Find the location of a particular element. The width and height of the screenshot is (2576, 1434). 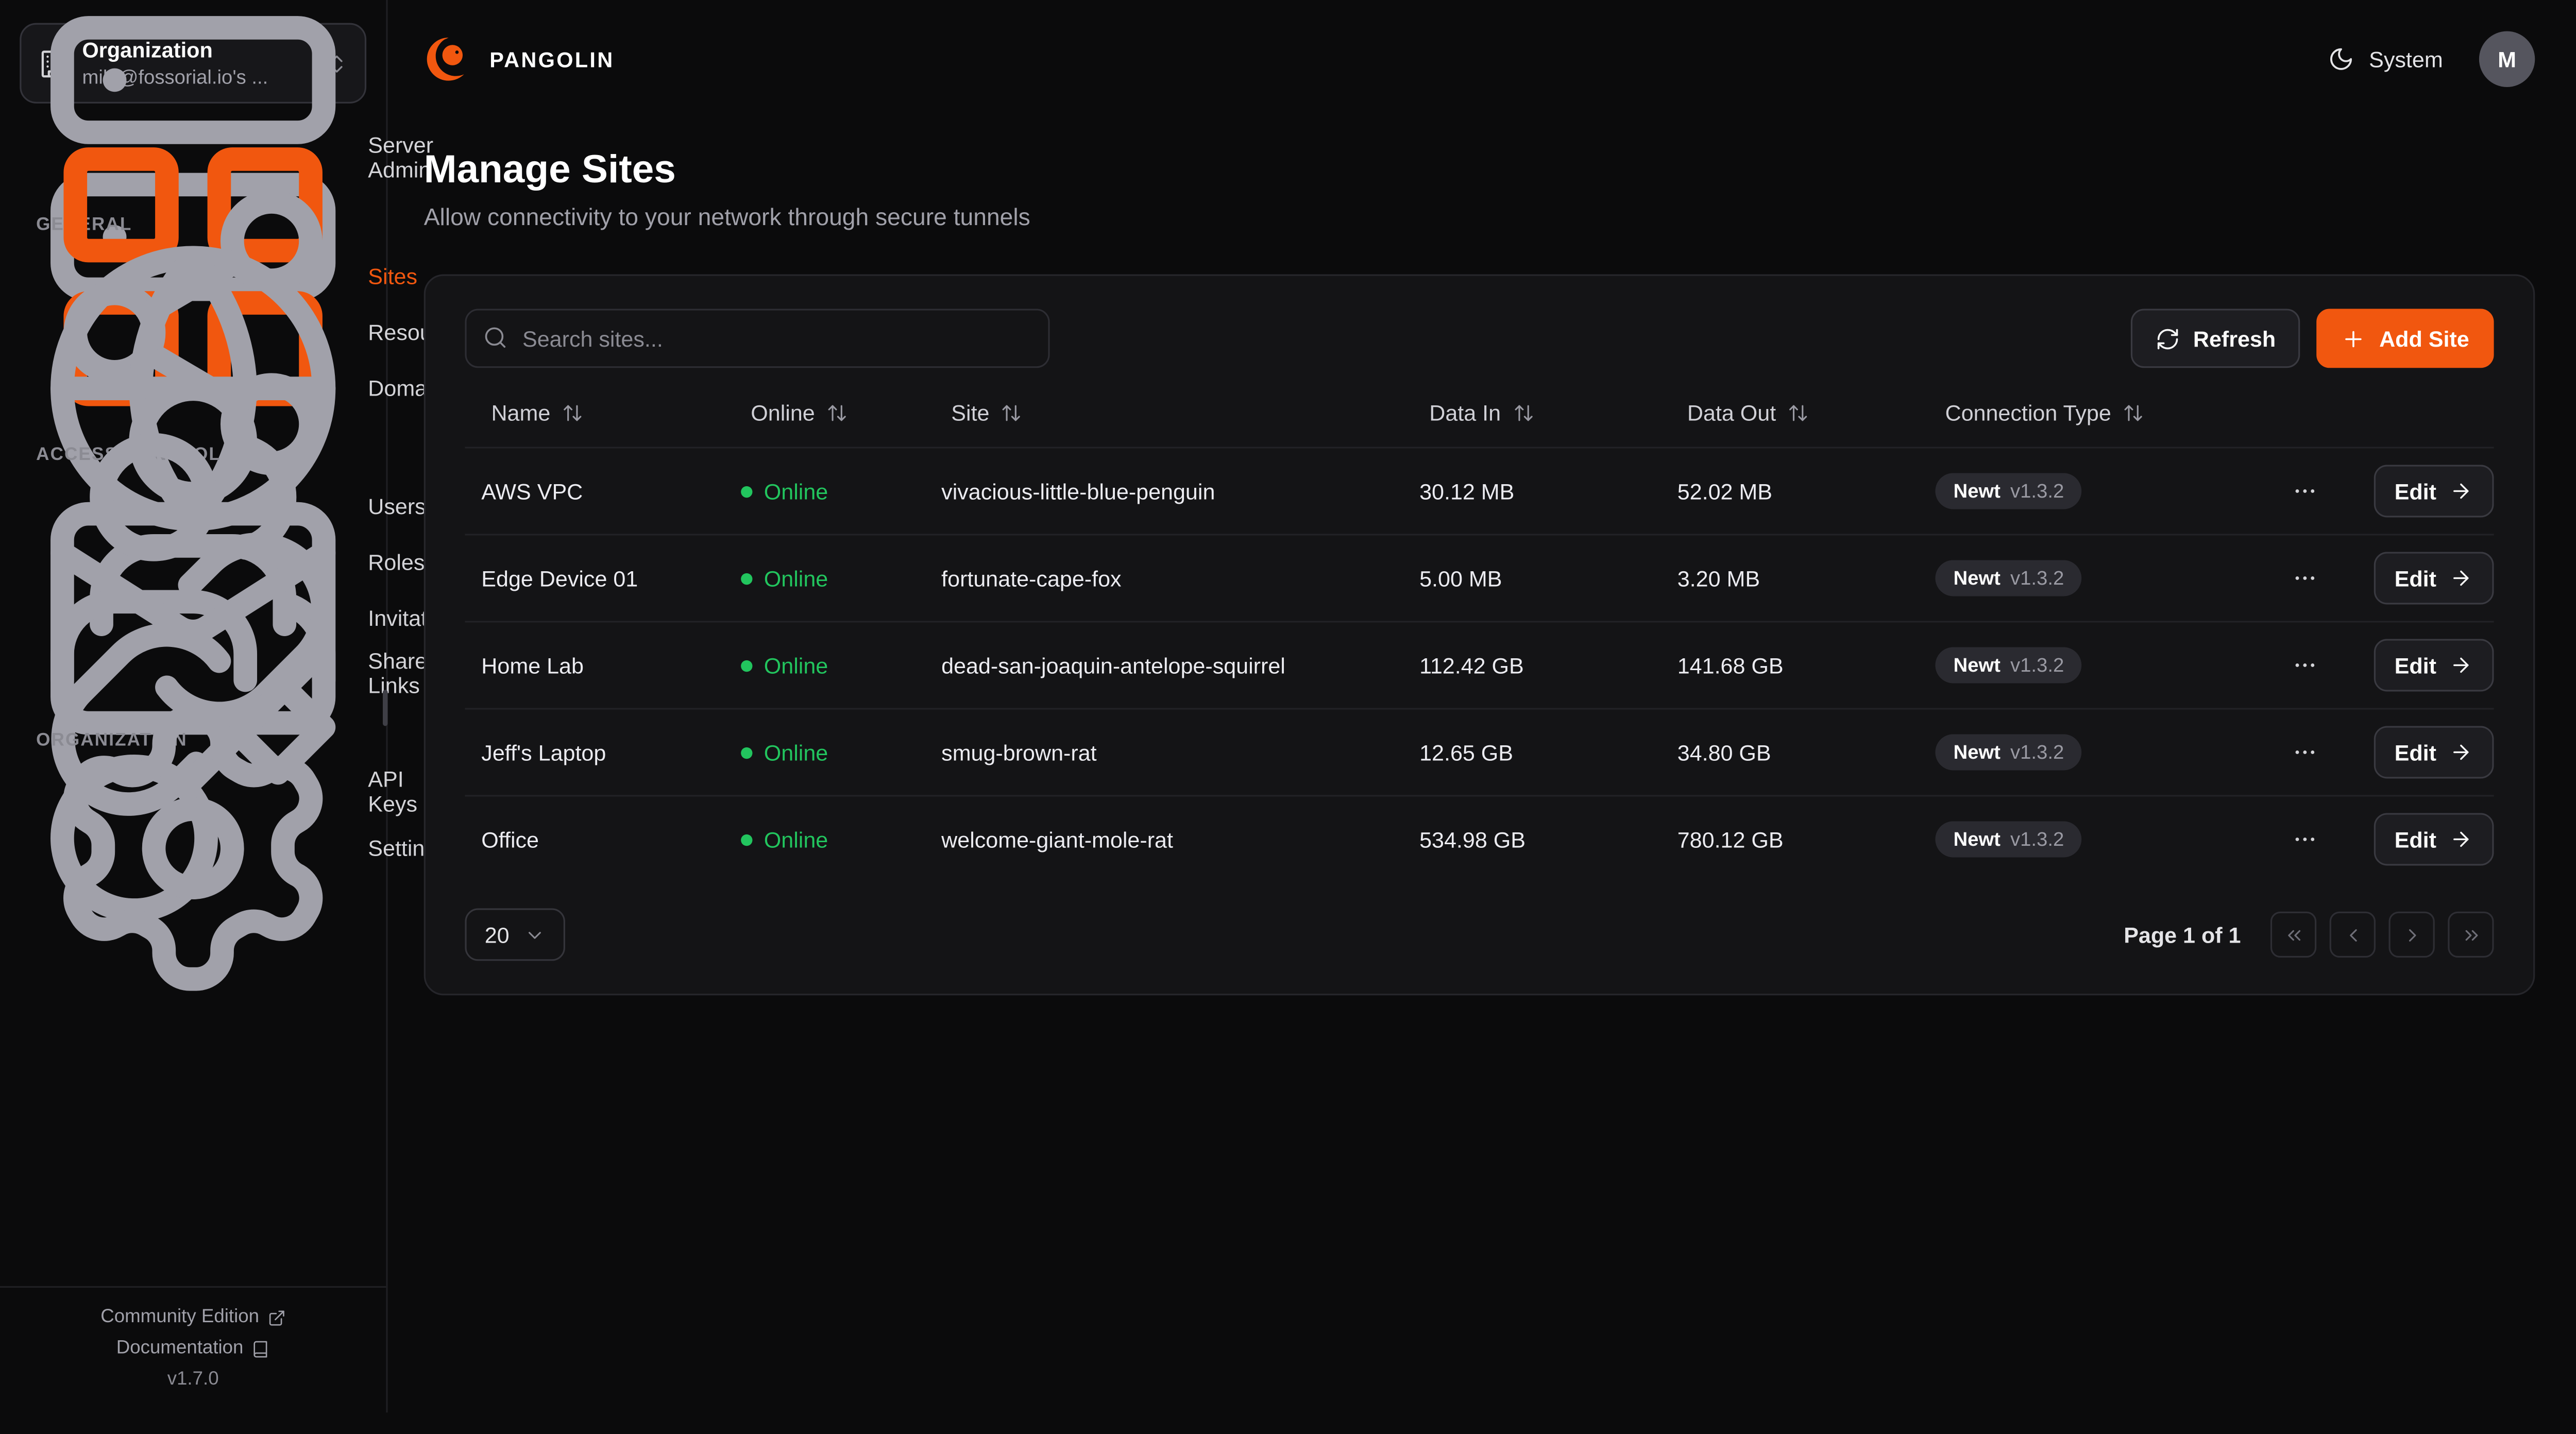

cell-row-menu is located at coordinates (2300, 839).